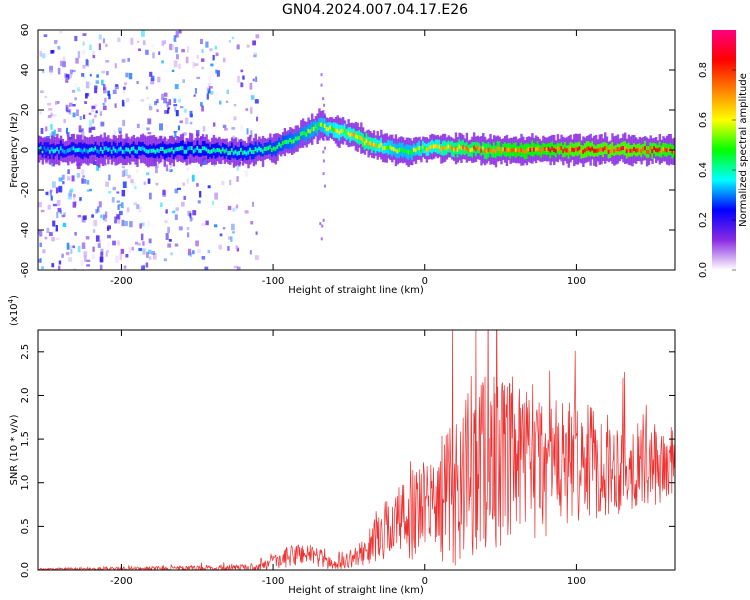 The width and height of the screenshot is (750, 600). What do you see at coordinates (356, 590) in the screenshot?
I see `snr-x-axis-label: Height of straight line (km)` at bounding box center [356, 590].